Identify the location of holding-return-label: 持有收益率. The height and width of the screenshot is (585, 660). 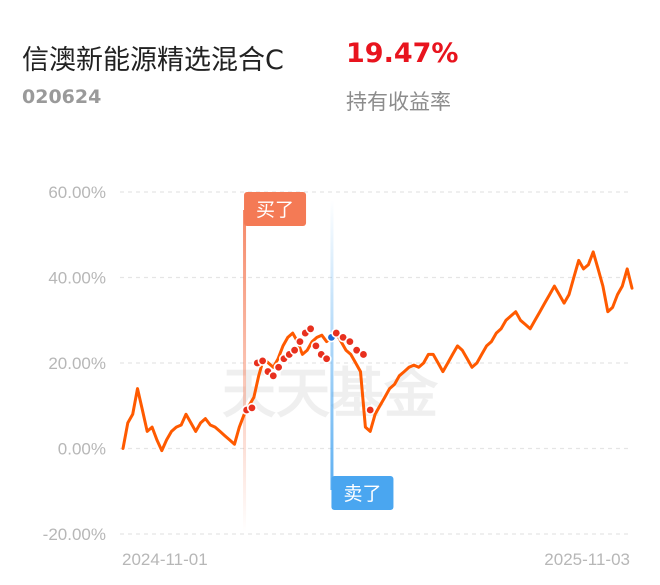
(398, 102).